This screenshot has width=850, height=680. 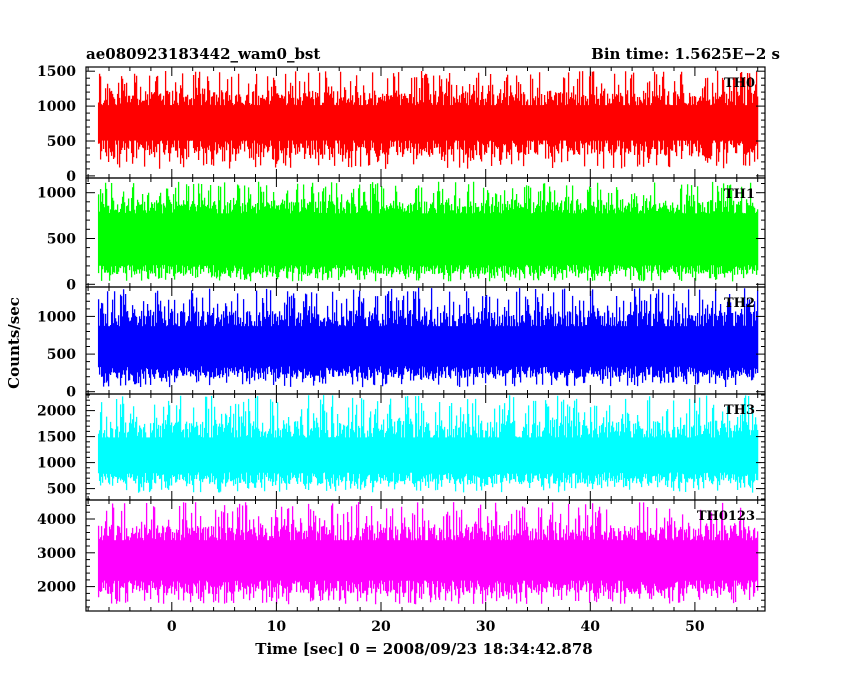 What do you see at coordinates (56, 520) in the screenshot?
I see `y-tick-label: 4000` at bounding box center [56, 520].